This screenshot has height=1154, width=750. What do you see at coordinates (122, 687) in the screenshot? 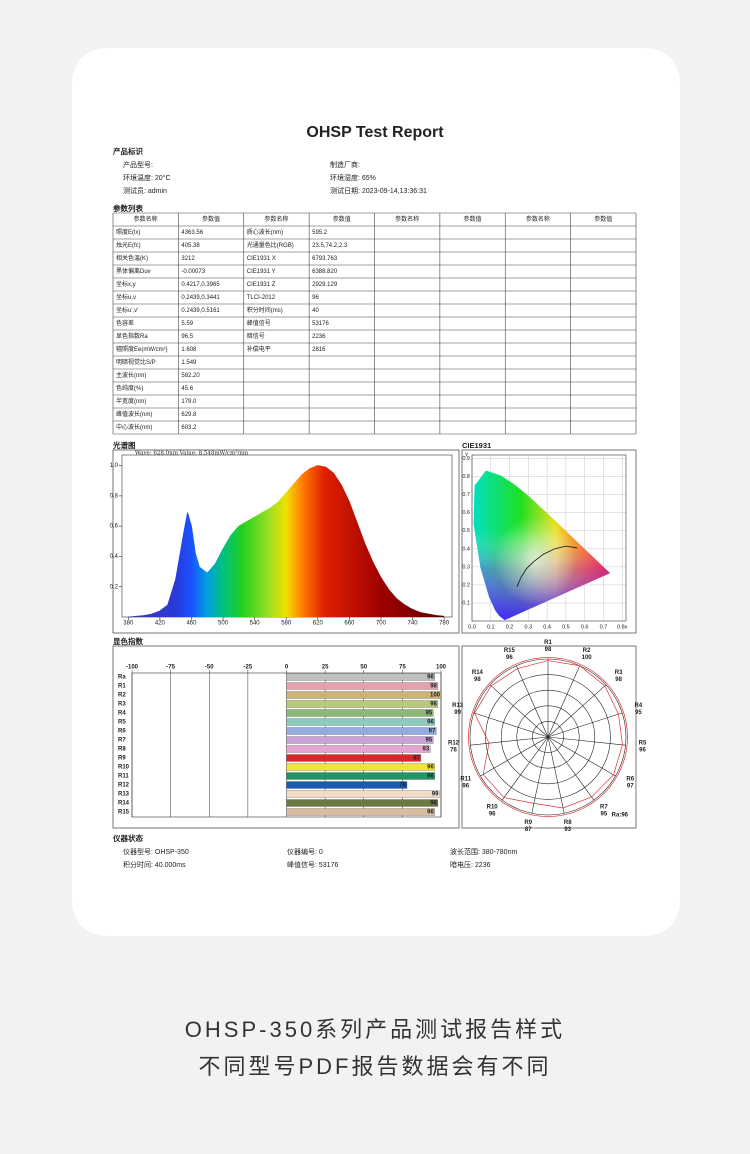
I see `category-label: R1` at bounding box center [122, 687].